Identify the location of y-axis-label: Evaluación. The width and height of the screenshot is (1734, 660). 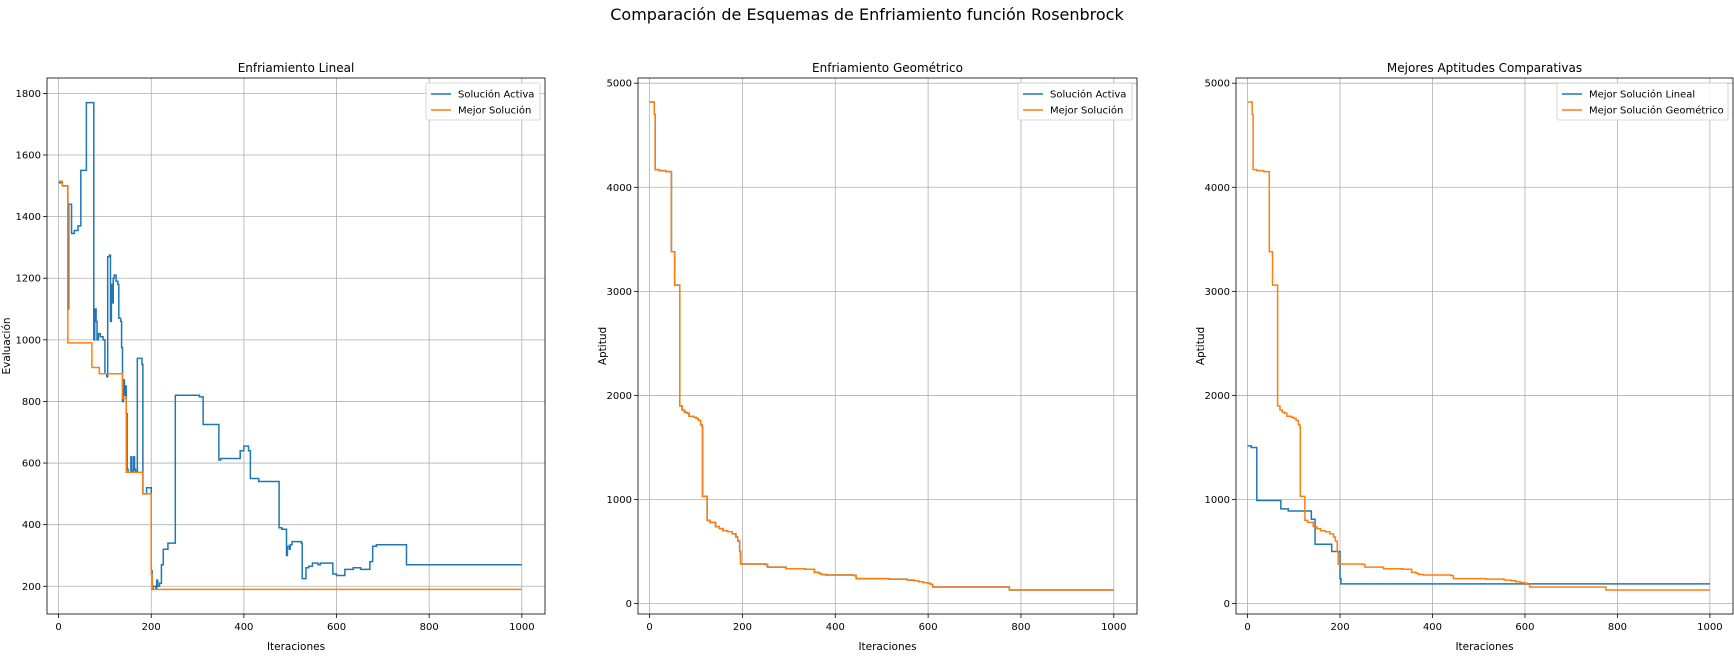
(7, 345).